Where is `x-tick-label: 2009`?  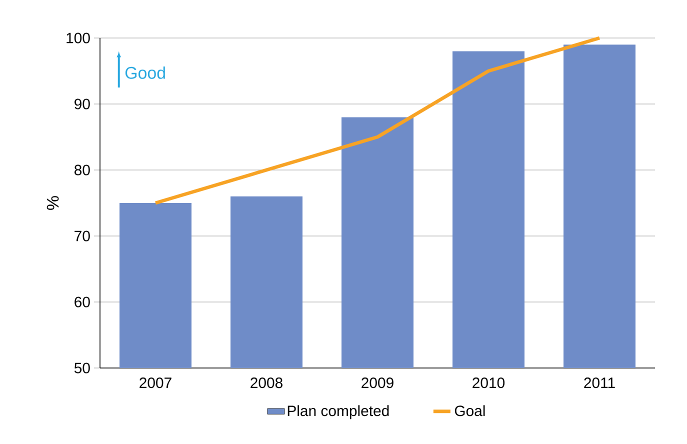
x-tick-label: 2009 is located at coordinates (378, 383).